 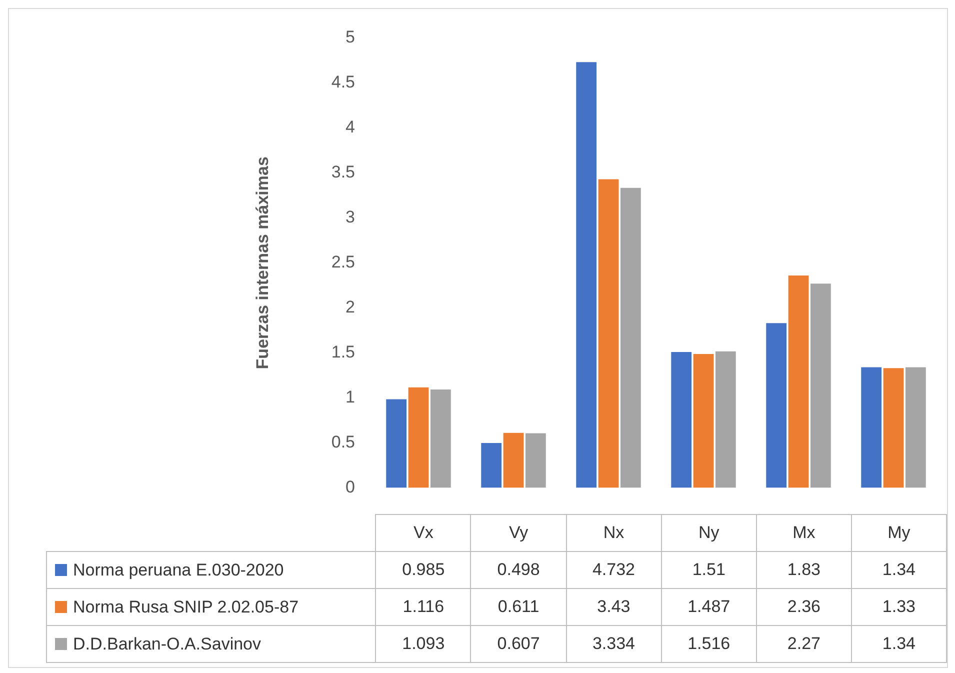 I want to click on x-tick-label: My, so click(x=898, y=533).